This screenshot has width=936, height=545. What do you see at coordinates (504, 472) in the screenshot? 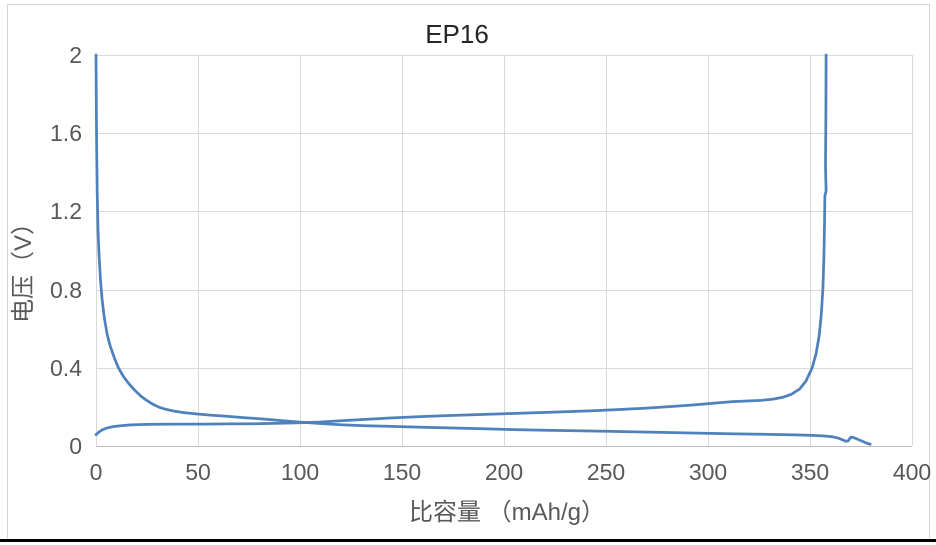
I see `x-tick-label: 200` at bounding box center [504, 472].